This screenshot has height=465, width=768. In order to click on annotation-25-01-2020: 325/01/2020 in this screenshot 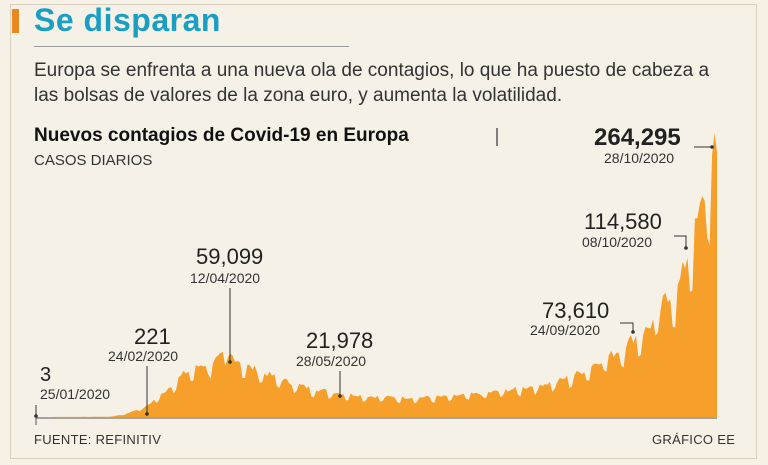, I will do `click(72, 391)`.